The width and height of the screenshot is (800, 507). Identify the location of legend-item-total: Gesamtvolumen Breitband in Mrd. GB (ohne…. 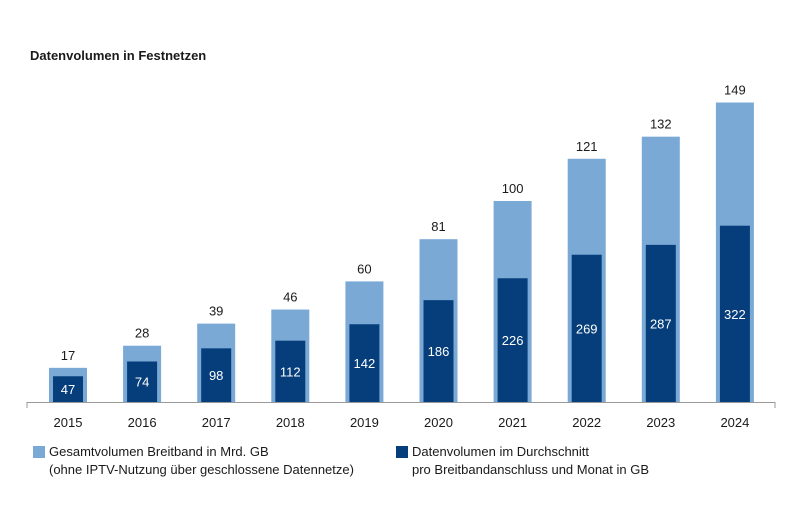
(193, 461).